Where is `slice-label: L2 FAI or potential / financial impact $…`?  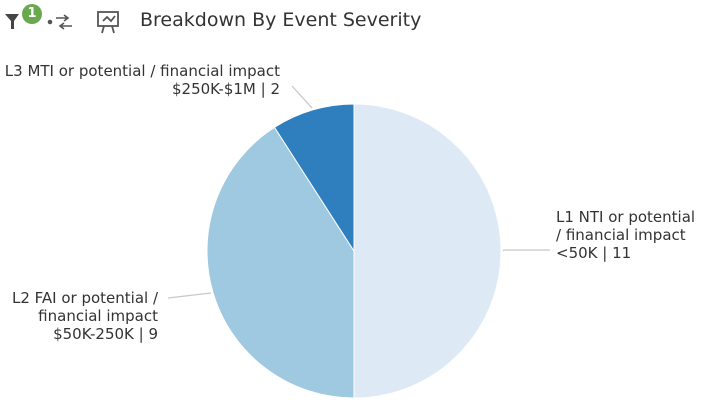
slice-label: L2 FAI or potential / financial impact $… is located at coordinates (84, 316).